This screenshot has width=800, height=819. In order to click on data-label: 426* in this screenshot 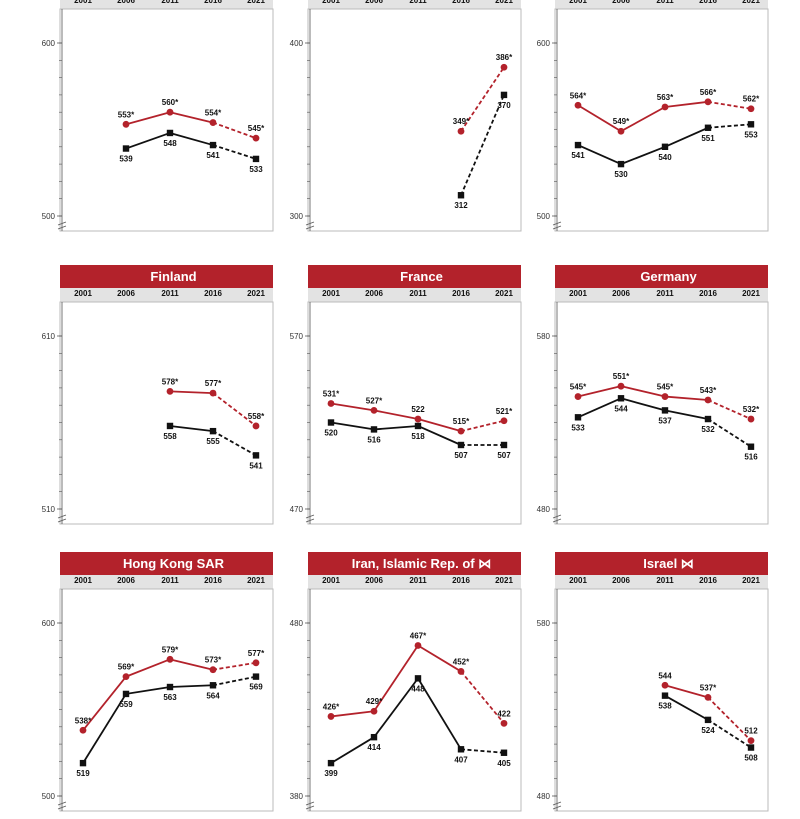, I will do `click(331, 706)`.